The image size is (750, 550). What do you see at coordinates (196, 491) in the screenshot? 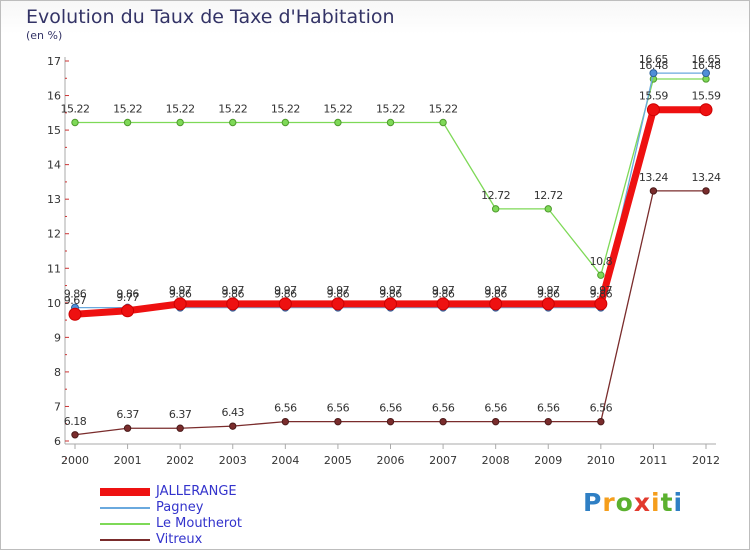
I see `legend-label: JALLERANGE` at bounding box center [196, 491].